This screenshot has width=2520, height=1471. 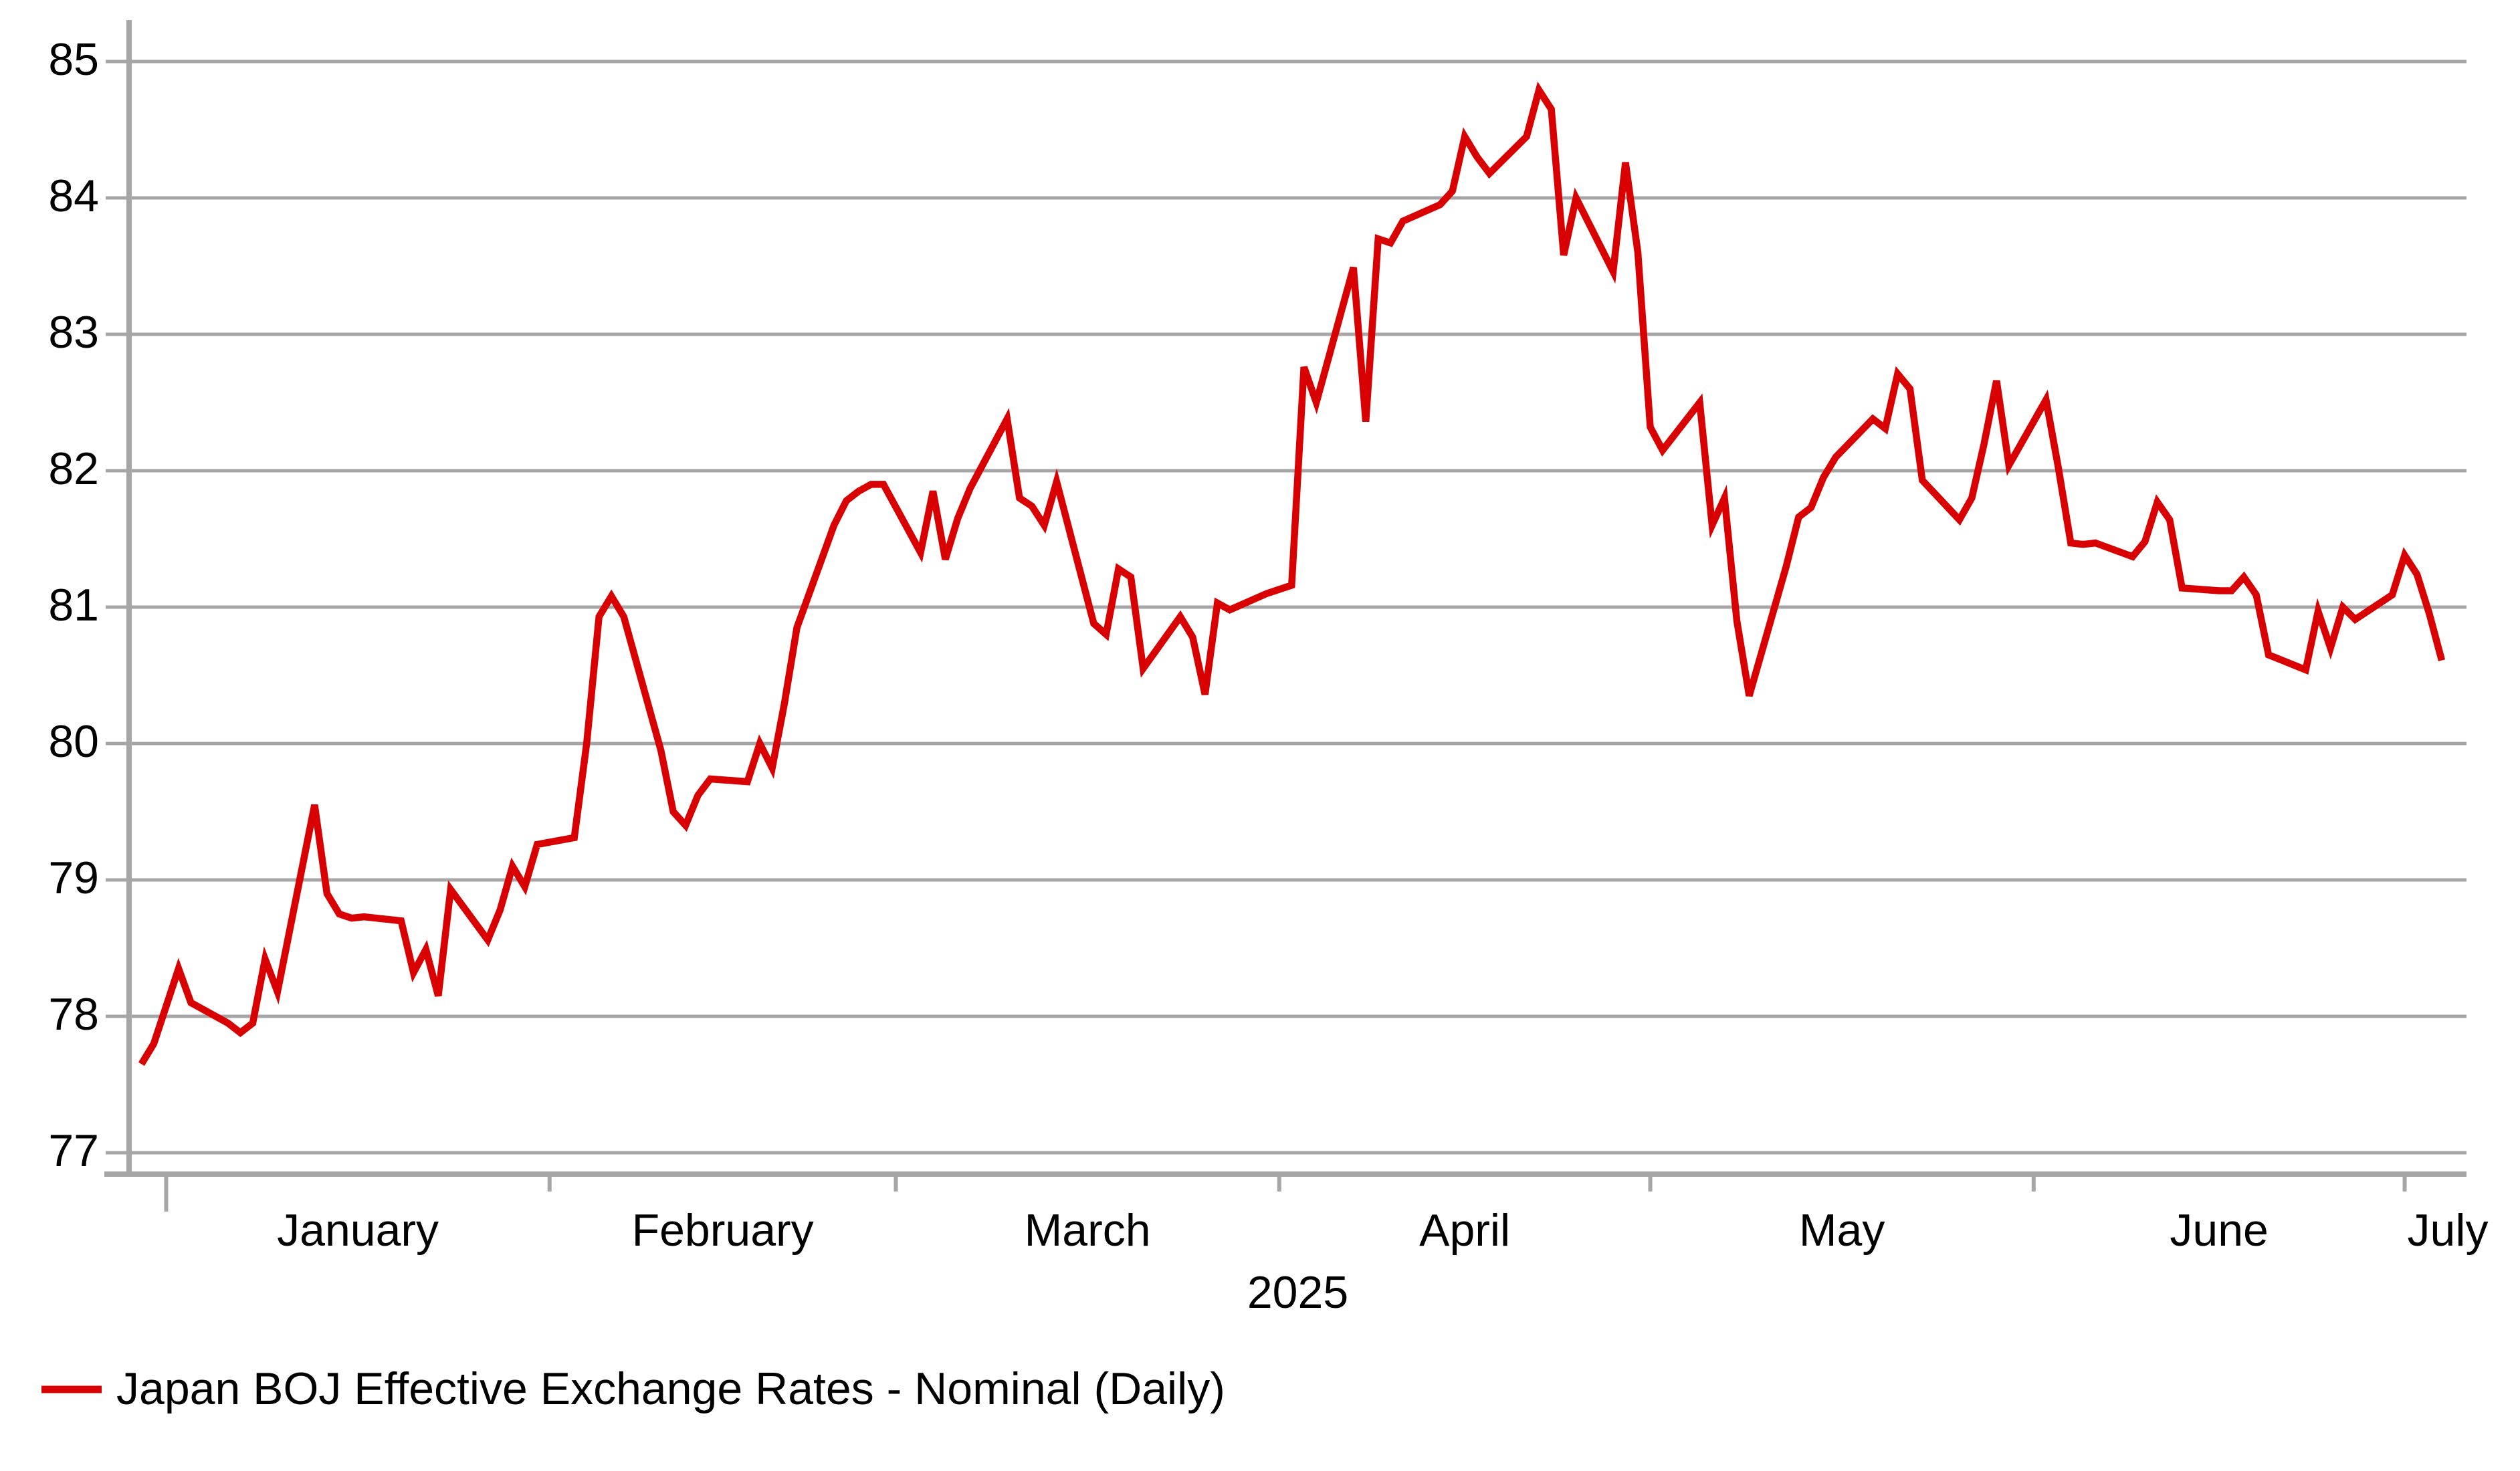 I want to click on x-tick-label-april: April, so click(x=1464, y=1230).